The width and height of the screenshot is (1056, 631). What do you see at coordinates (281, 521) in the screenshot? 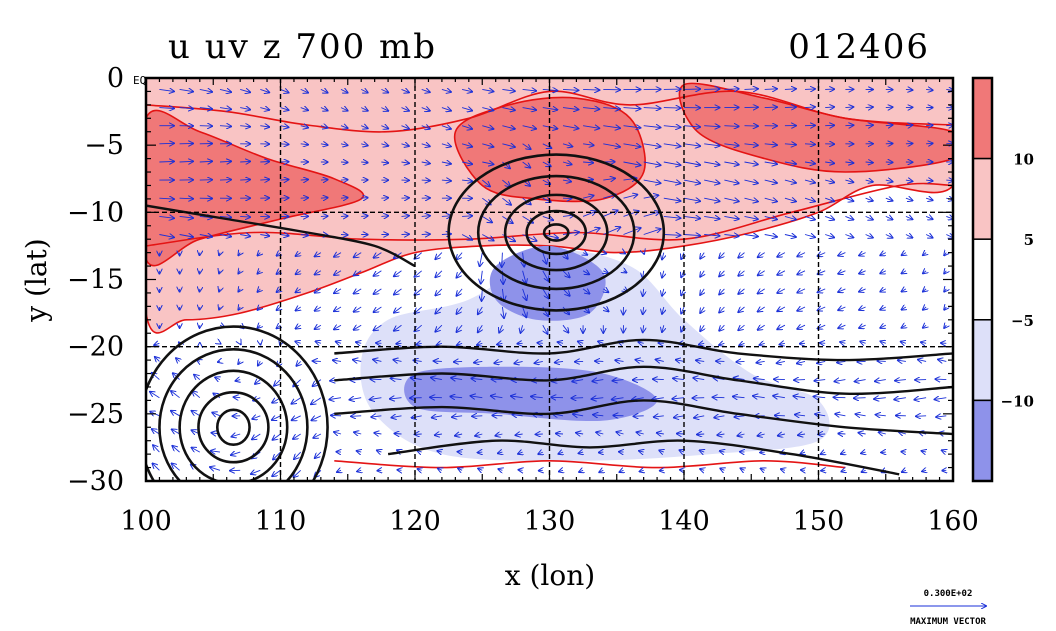
I see `x-tick-label: 110` at bounding box center [281, 521].